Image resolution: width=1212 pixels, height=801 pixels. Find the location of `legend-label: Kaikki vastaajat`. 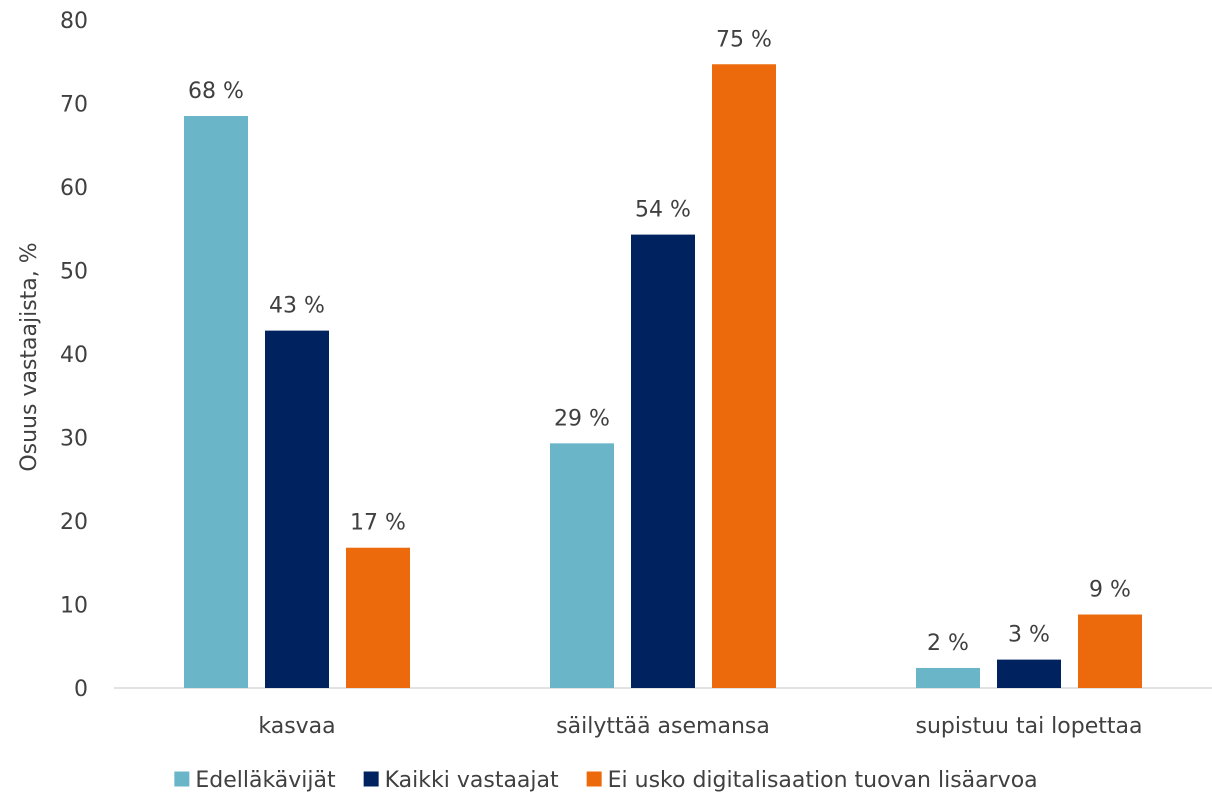

legend-label: Kaikki vastaajat is located at coordinates (472, 780).